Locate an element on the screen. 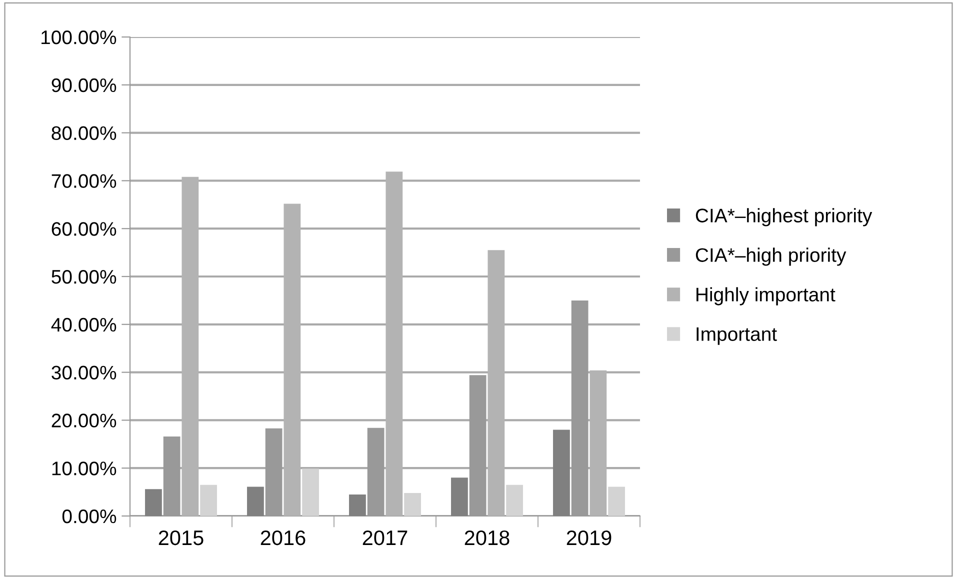  x-tick-label: 2018 is located at coordinates (487, 538).